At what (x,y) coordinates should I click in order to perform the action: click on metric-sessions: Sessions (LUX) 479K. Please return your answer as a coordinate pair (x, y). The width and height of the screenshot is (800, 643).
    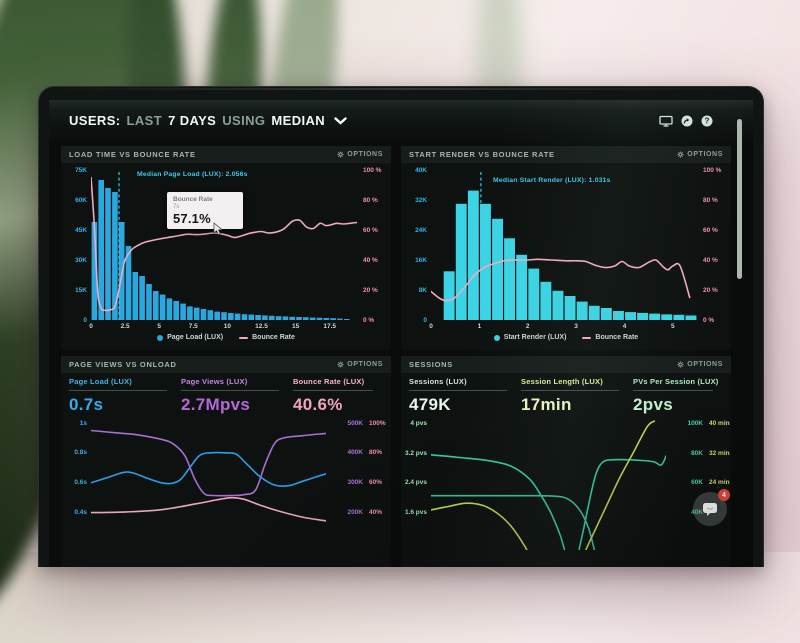
    Looking at the image, I should click on (465, 396).